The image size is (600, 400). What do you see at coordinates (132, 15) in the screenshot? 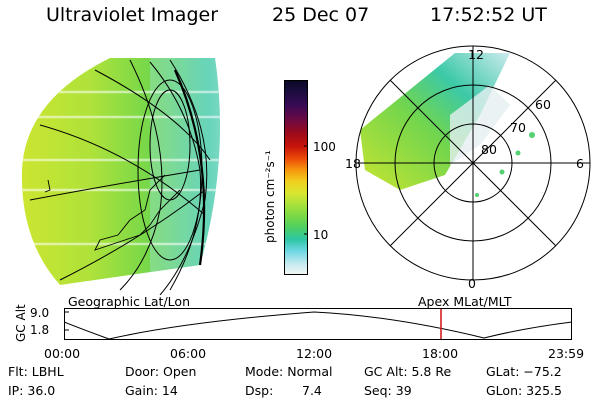
I see `imager-title: Ultraviolet Imager` at bounding box center [132, 15].